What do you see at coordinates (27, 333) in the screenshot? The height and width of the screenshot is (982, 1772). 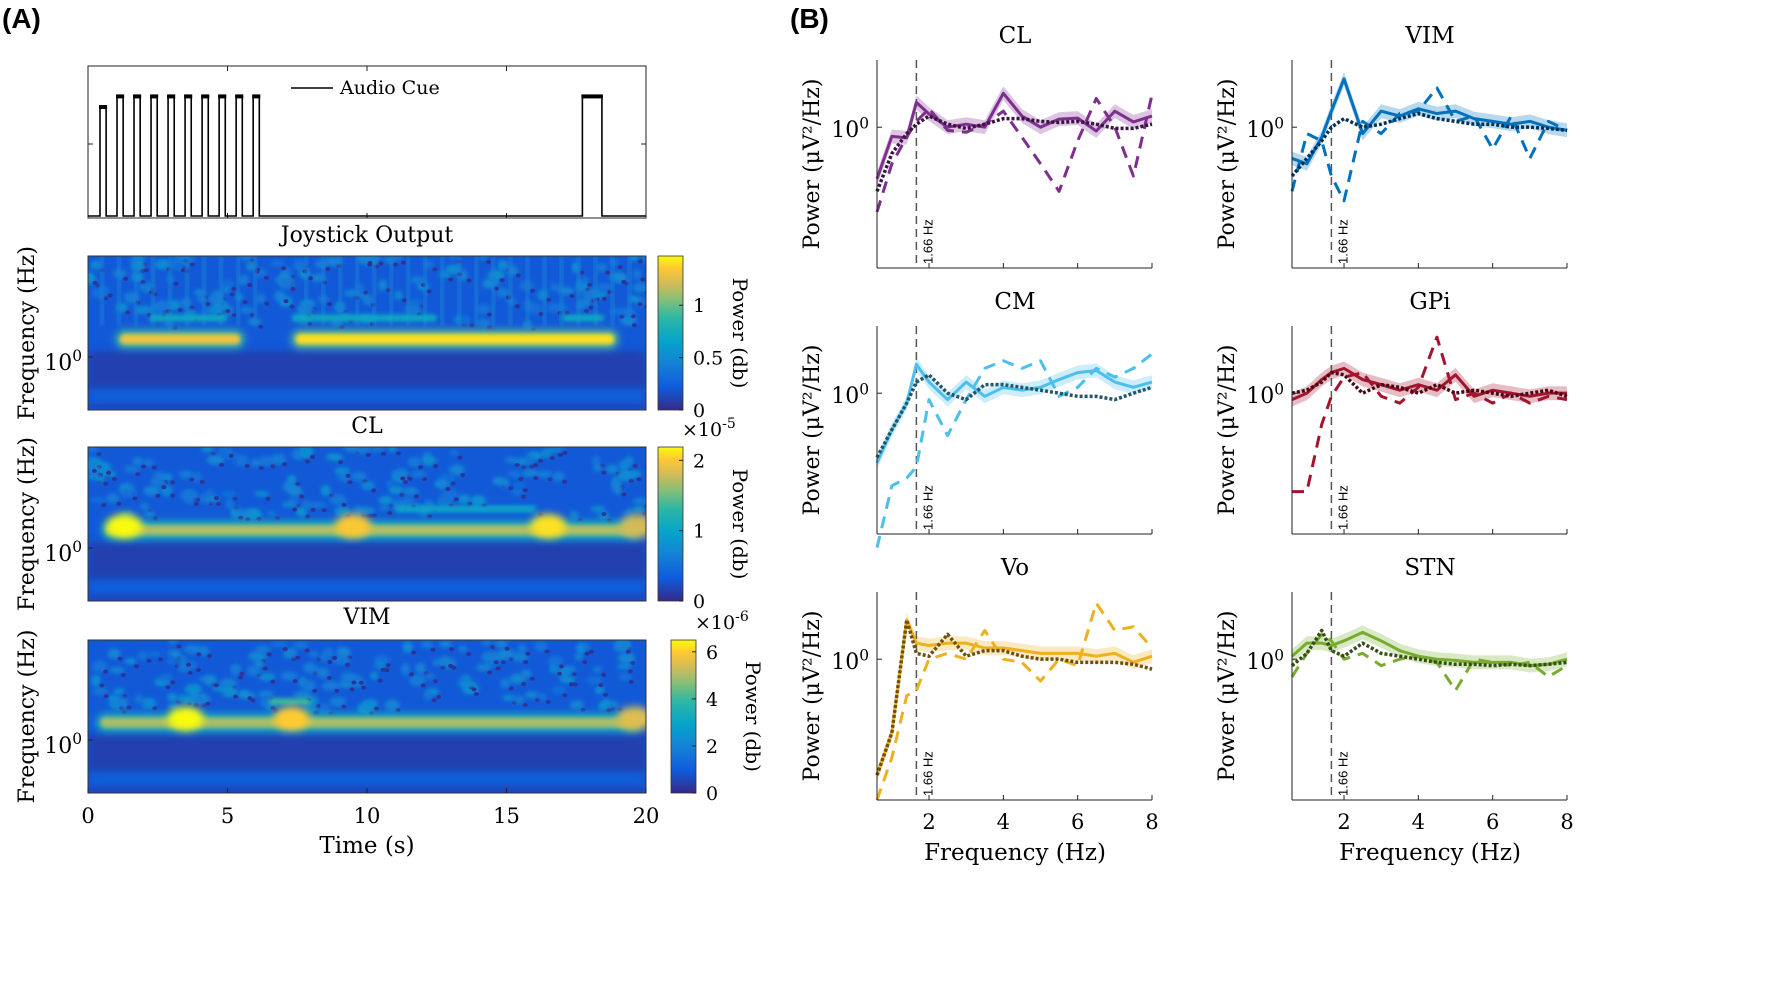 I see `y-axis-label: Frequency (Hz)` at bounding box center [27, 333].